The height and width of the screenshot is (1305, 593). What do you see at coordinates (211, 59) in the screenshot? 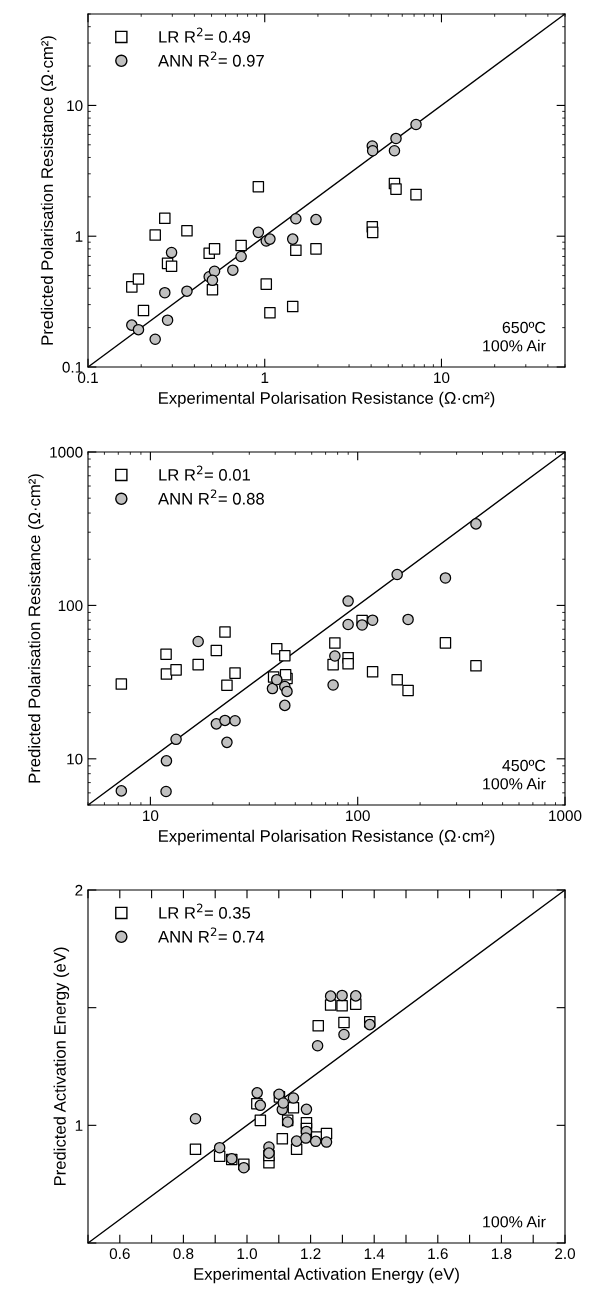
I see `legend-label: ANN R$^{2}$= 0.97` at bounding box center [211, 59].